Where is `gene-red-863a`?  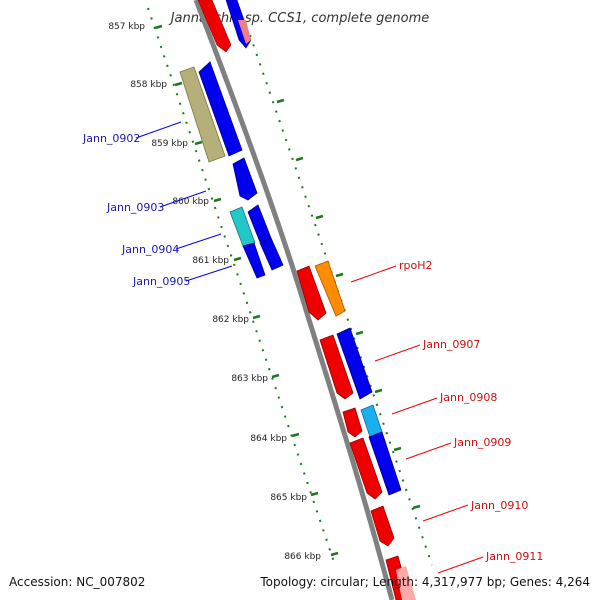
gene-red-863a is located at coordinates (336, 367).